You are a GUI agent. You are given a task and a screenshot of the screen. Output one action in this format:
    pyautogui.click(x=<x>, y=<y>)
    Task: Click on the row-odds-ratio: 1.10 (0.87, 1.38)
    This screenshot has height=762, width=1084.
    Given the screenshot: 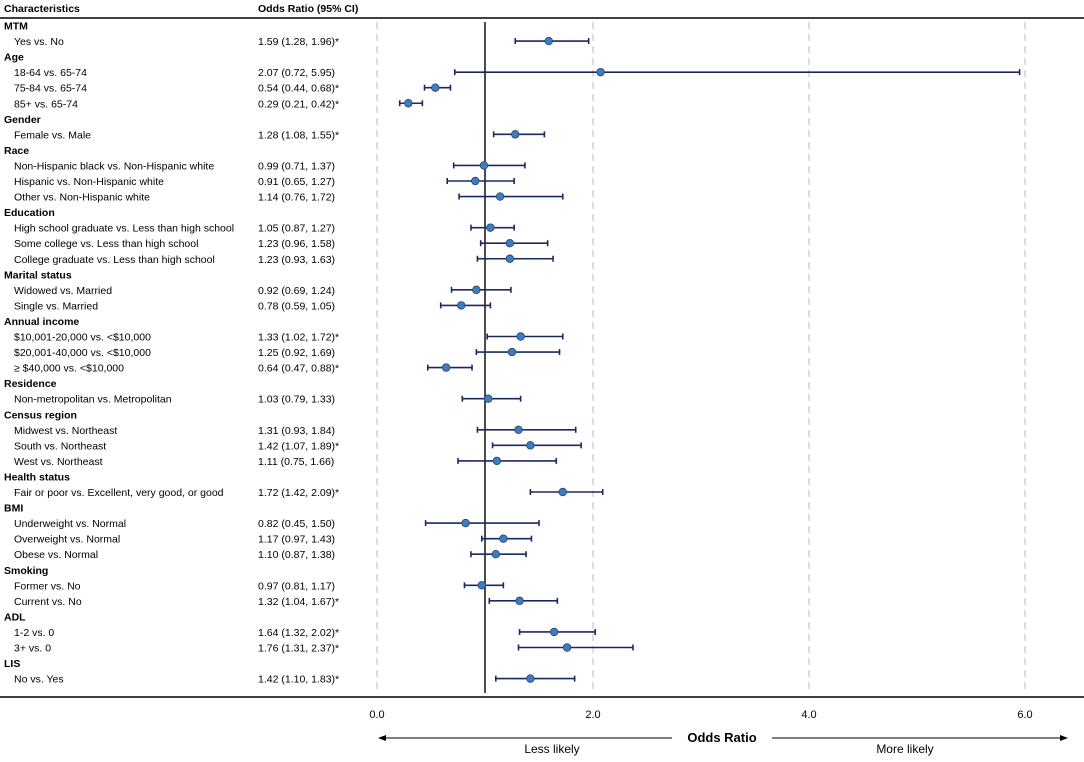 What is the action you would take?
    pyautogui.click(x=296, y=555)
    